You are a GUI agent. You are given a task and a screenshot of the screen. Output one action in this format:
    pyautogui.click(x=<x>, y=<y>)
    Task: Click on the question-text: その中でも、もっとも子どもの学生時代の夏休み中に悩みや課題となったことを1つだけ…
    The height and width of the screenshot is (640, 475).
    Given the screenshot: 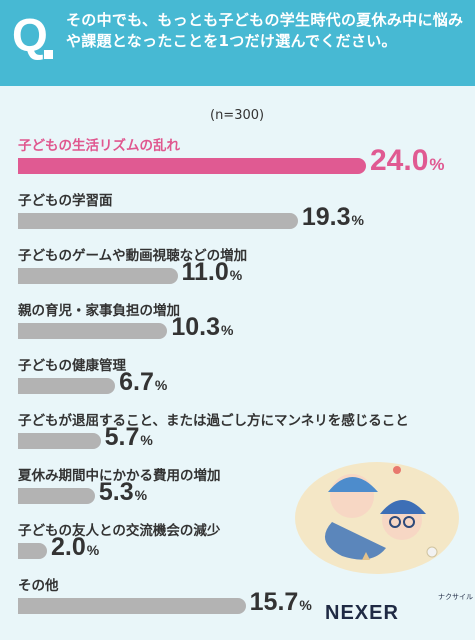 What is the action you would take?
    pyautogui.click(x=265, y=30)
    